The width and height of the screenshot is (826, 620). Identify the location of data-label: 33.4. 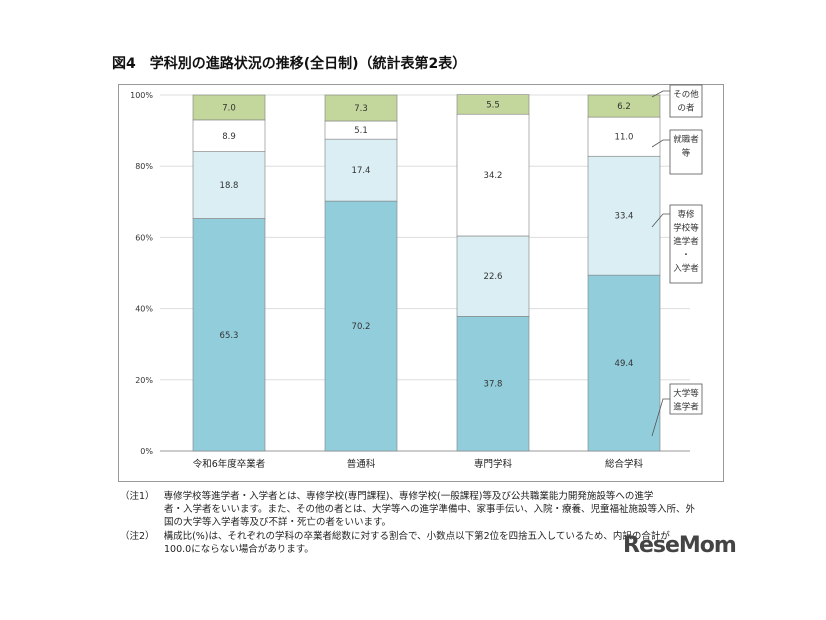
(624, 217).